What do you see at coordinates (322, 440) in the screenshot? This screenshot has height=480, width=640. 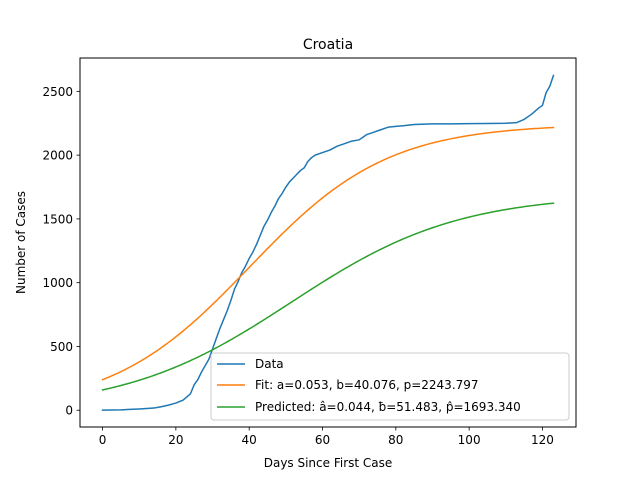 I see `x-tick-label: 60` at bounding box center [322, 440].